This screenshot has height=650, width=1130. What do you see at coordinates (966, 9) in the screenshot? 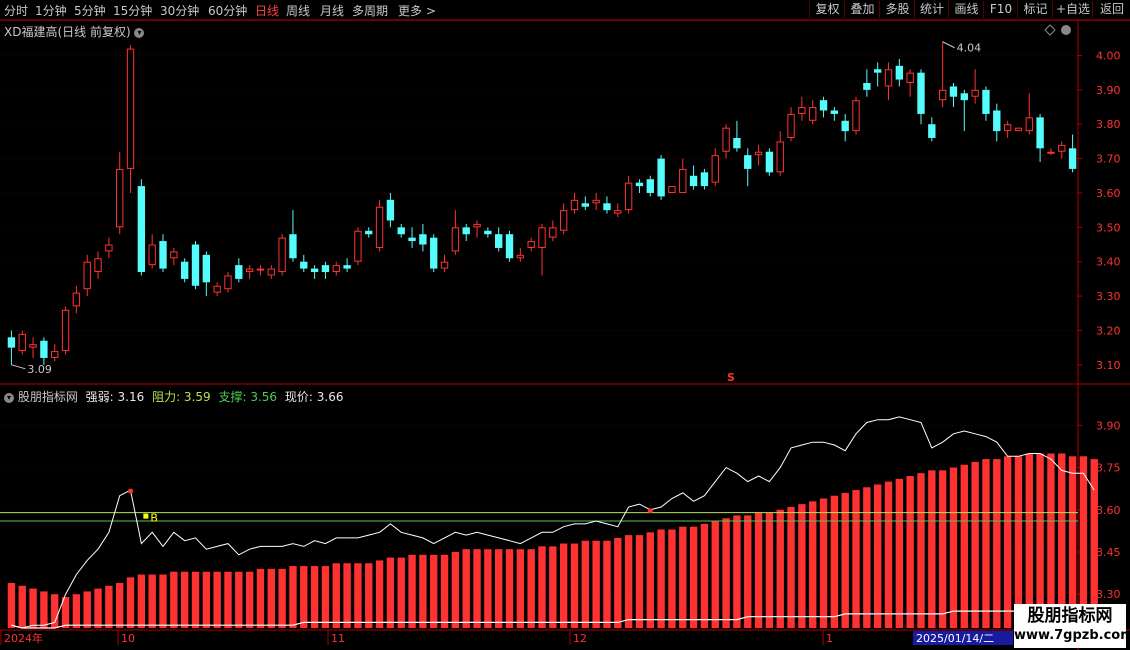
I see `toolbar-button: 画线` at bounding box center [966, 9].